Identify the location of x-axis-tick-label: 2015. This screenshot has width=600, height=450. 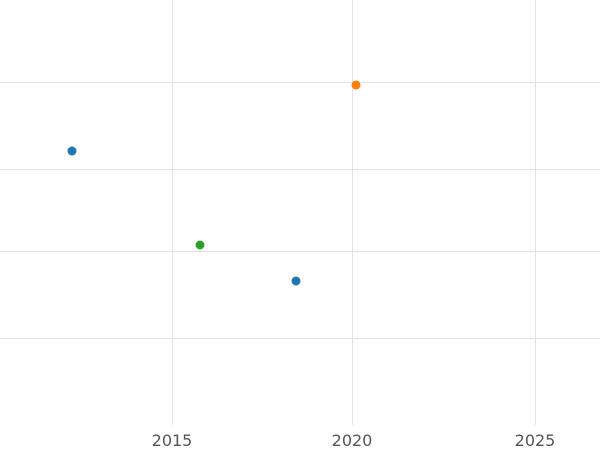
(172, 440).